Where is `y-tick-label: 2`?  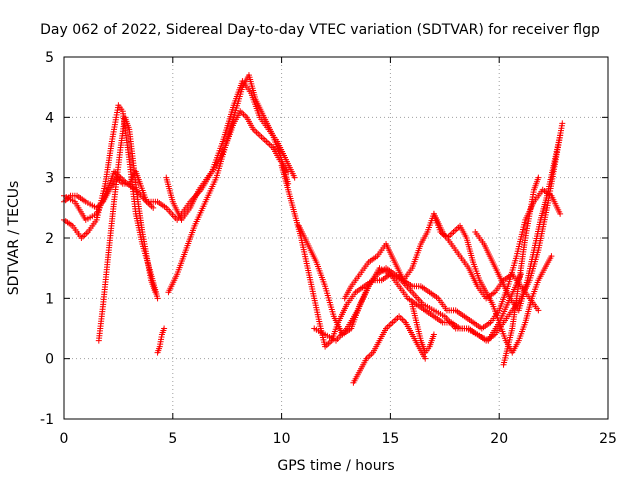
y-tick-label: 2 is located at coordinates (49, 239).